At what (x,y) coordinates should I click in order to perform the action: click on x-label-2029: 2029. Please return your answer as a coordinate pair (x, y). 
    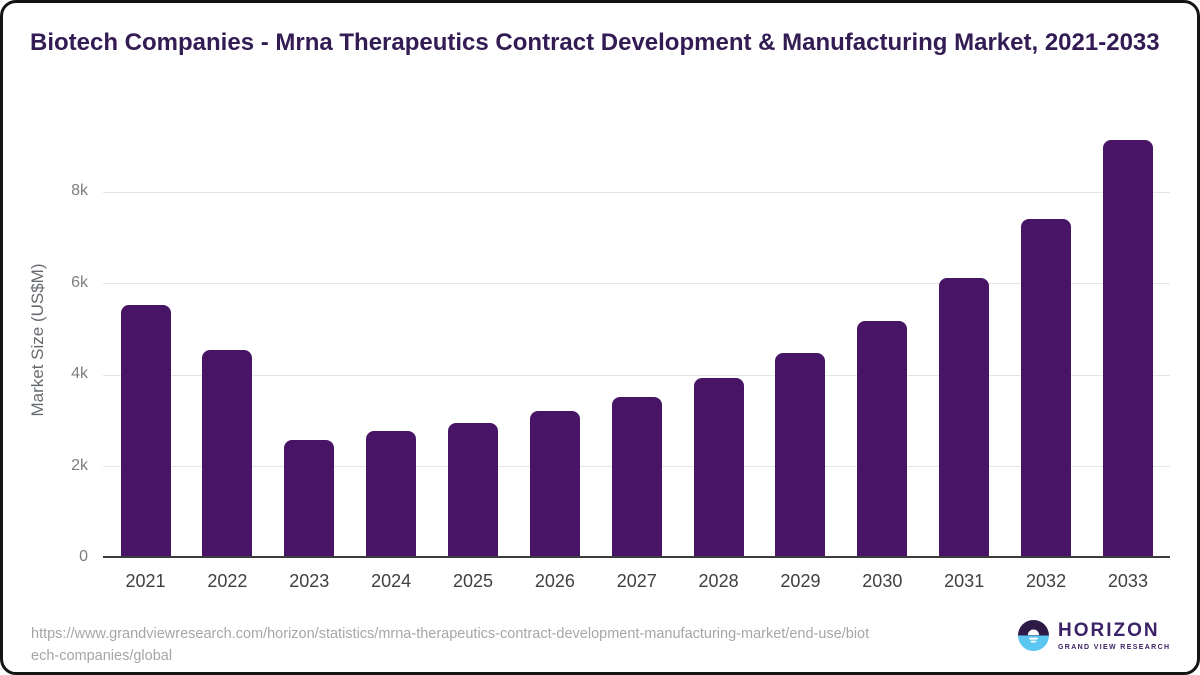
    Looking at the image, I should click on (800, 581).